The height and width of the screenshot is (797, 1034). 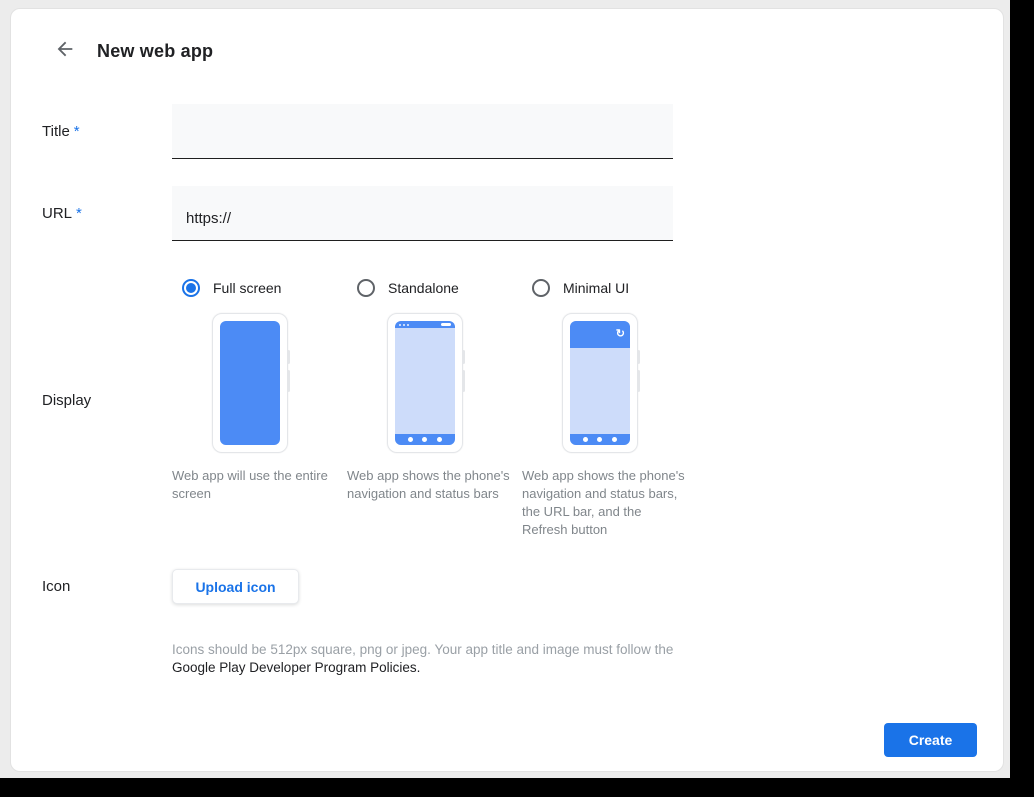 I want to click on icon-label-text: Icon, so click(x=56, y=586).